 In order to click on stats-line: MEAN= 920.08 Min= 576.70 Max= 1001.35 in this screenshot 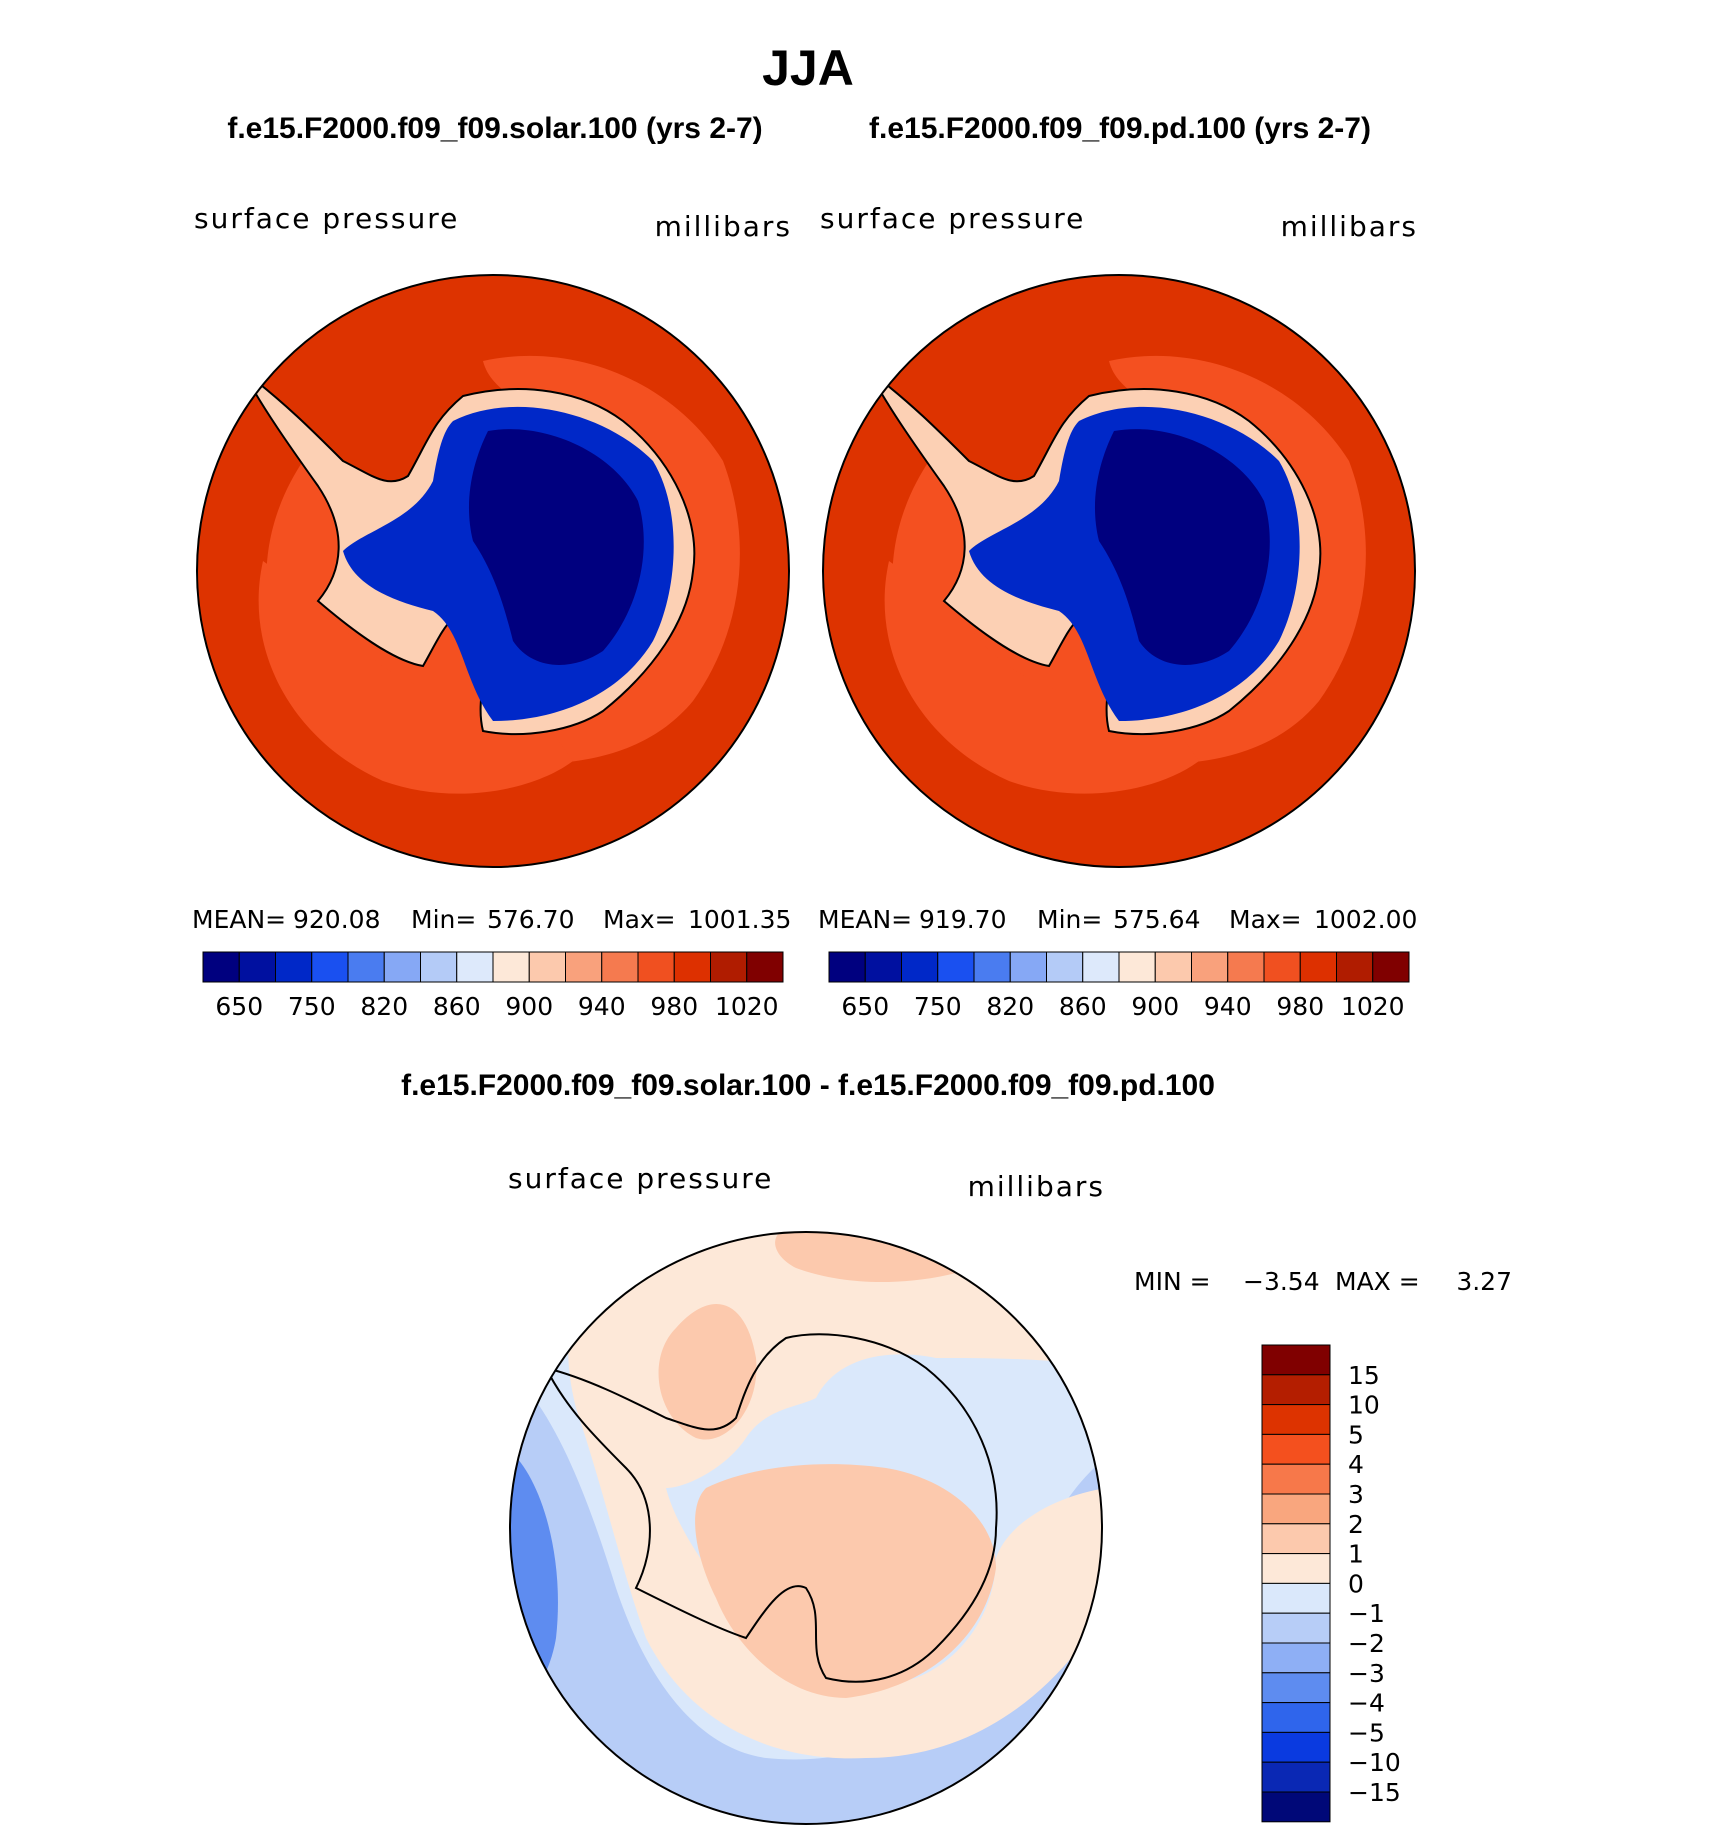, I will do `click(491, 919)`.